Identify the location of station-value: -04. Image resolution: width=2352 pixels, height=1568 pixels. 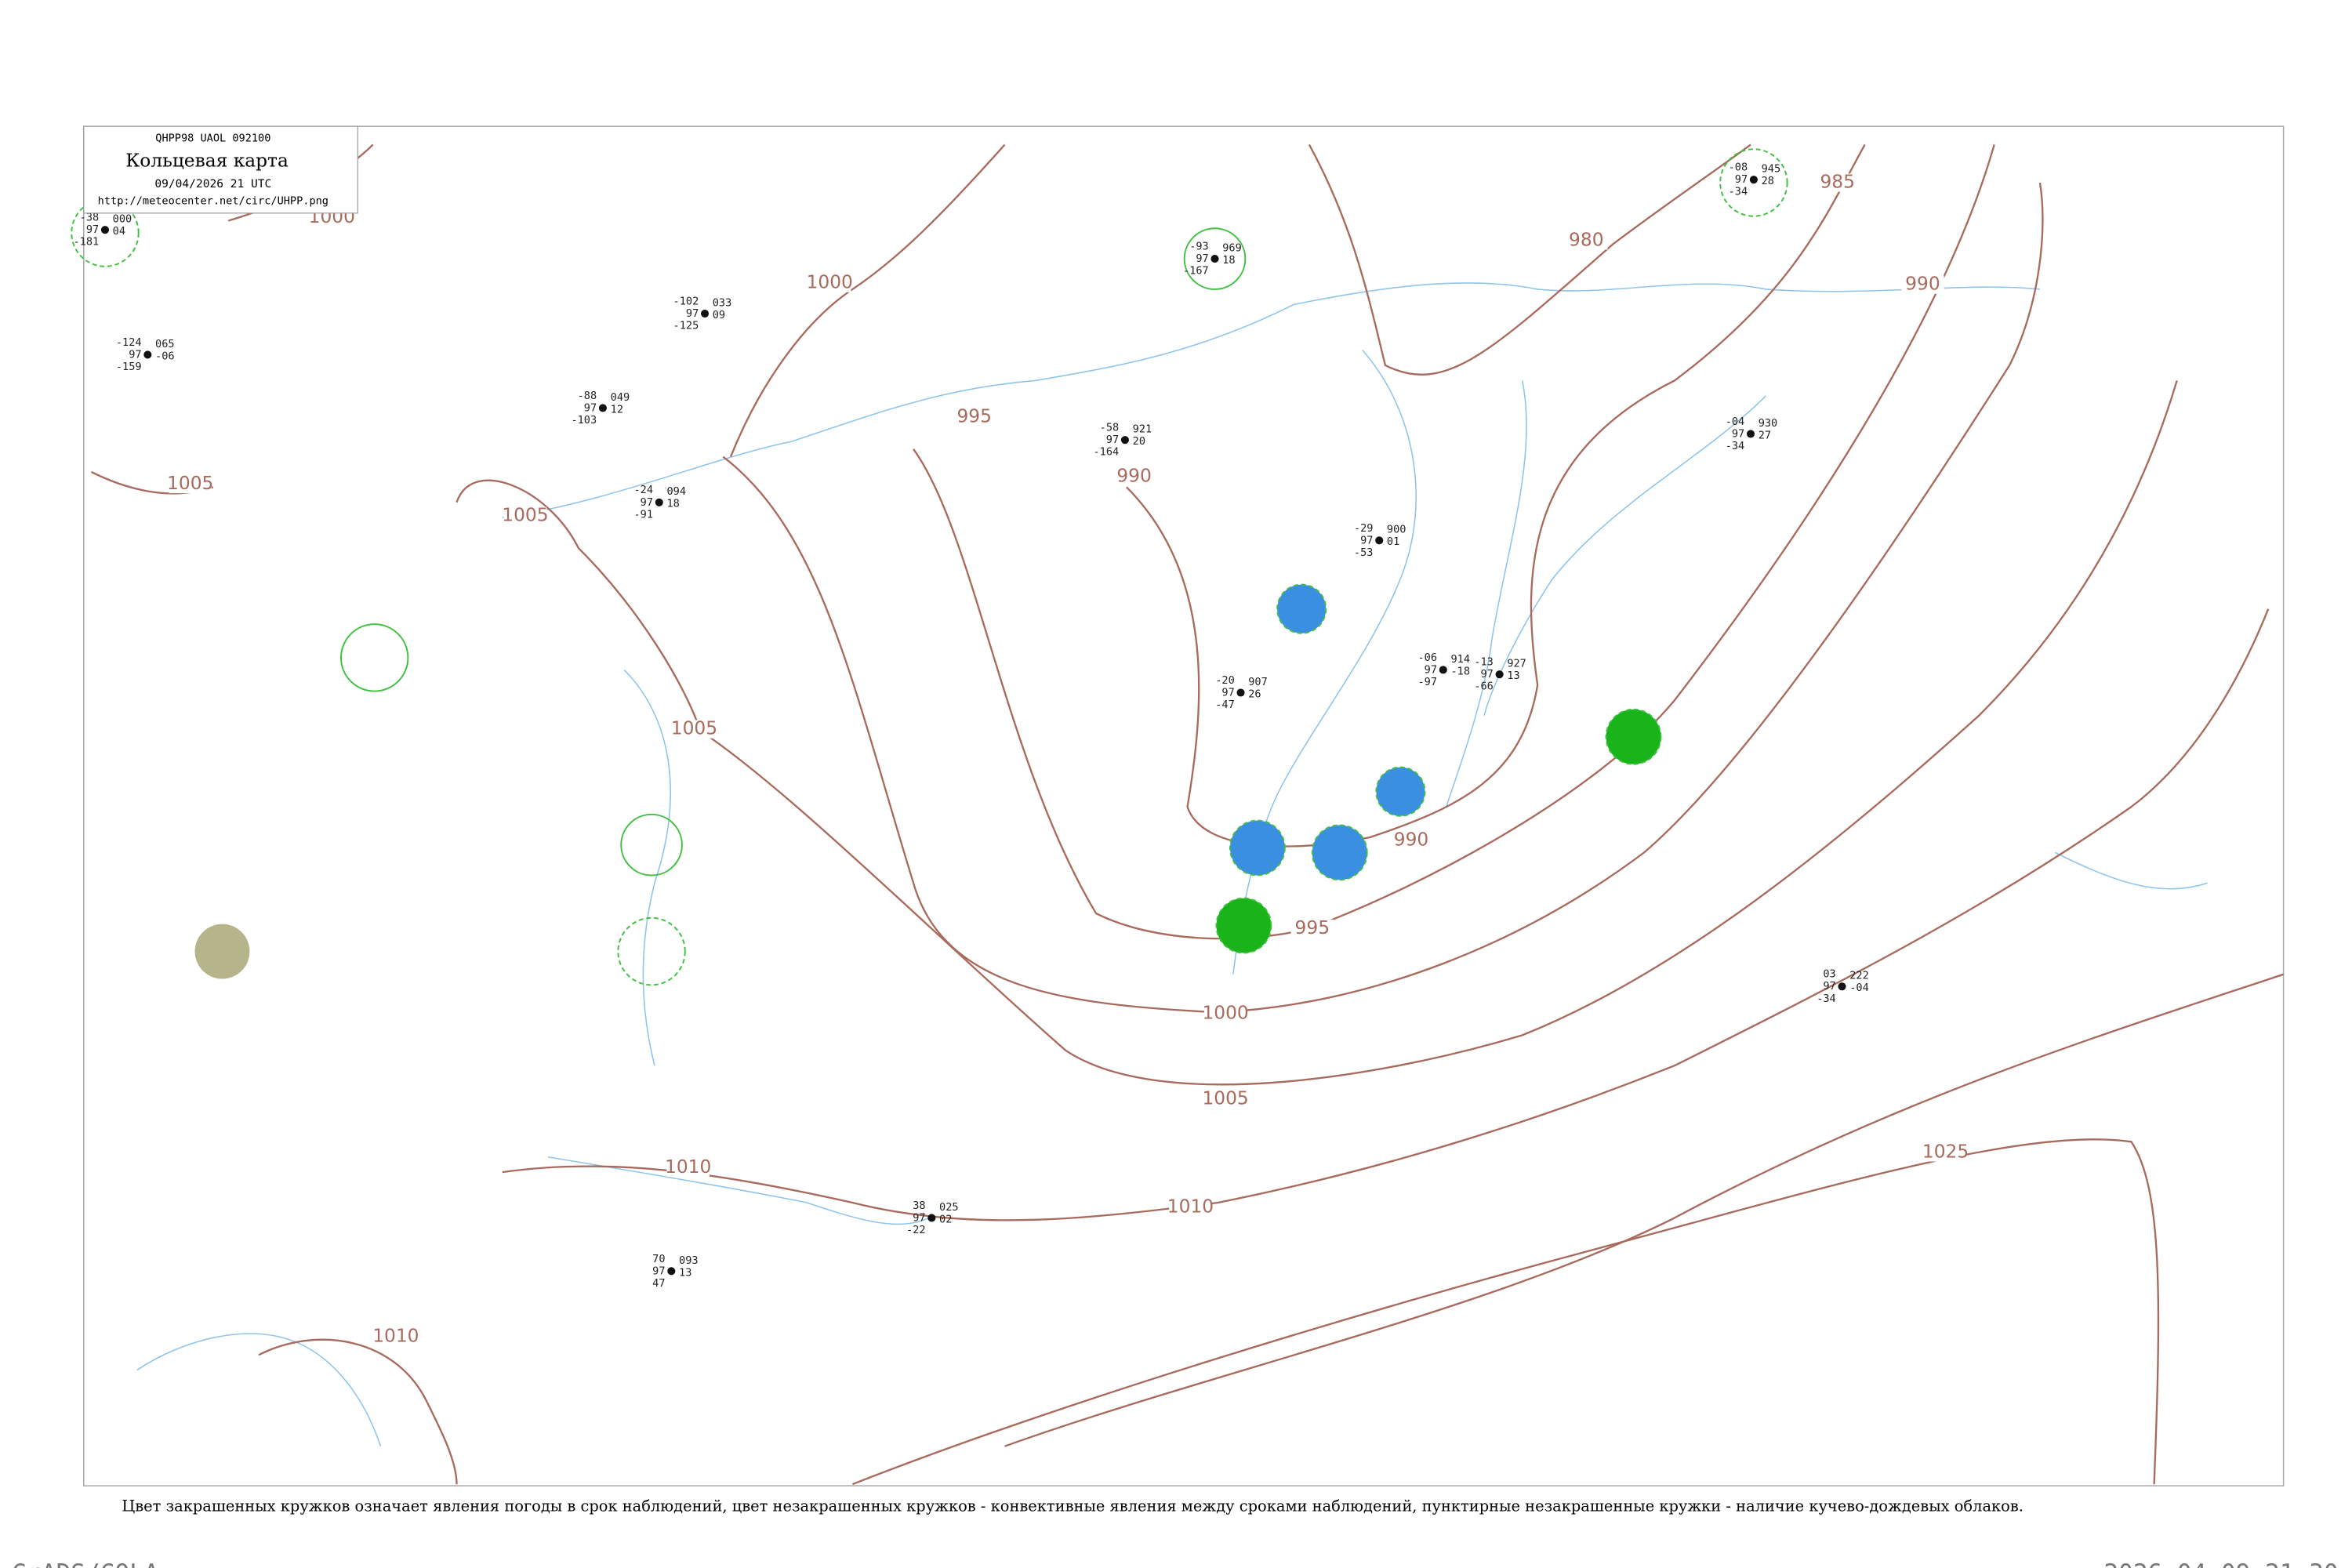
(1735, 422).